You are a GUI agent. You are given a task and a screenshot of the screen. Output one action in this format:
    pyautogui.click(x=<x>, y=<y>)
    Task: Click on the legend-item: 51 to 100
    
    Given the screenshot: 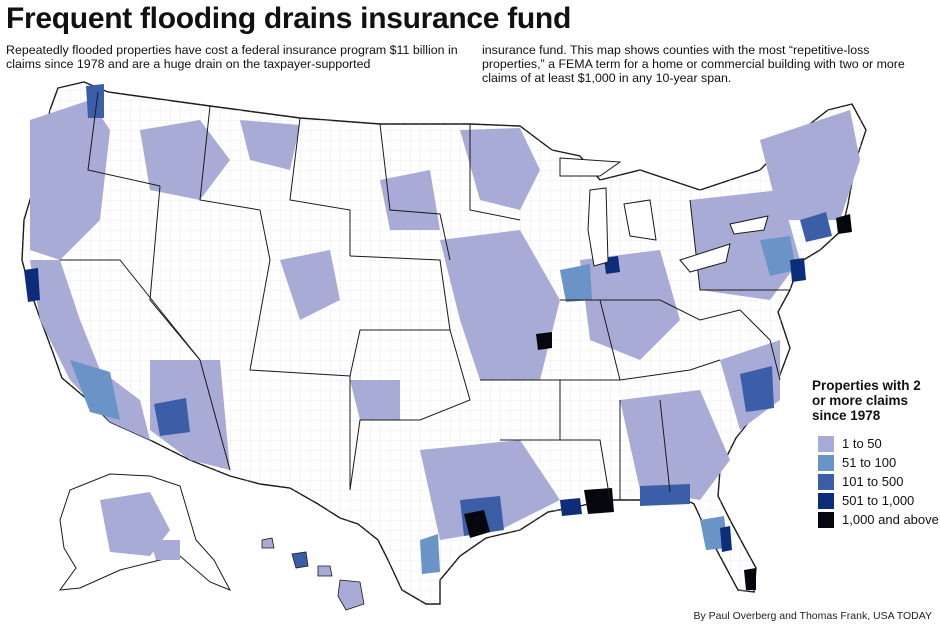 What is the action you would take?
    pyautogui.click(x=876, y=464)
    